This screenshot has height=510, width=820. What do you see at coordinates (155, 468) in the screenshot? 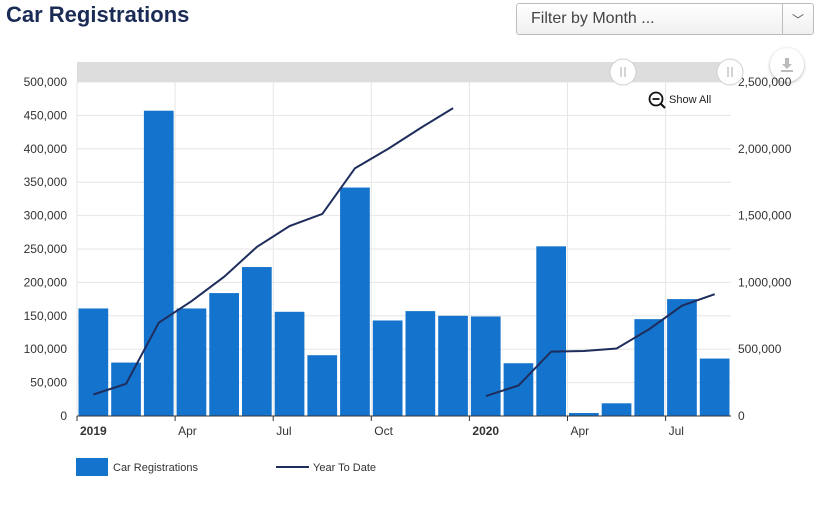
I see `legend-label-bar: Car Registrations` at bounding box center [155, 468].